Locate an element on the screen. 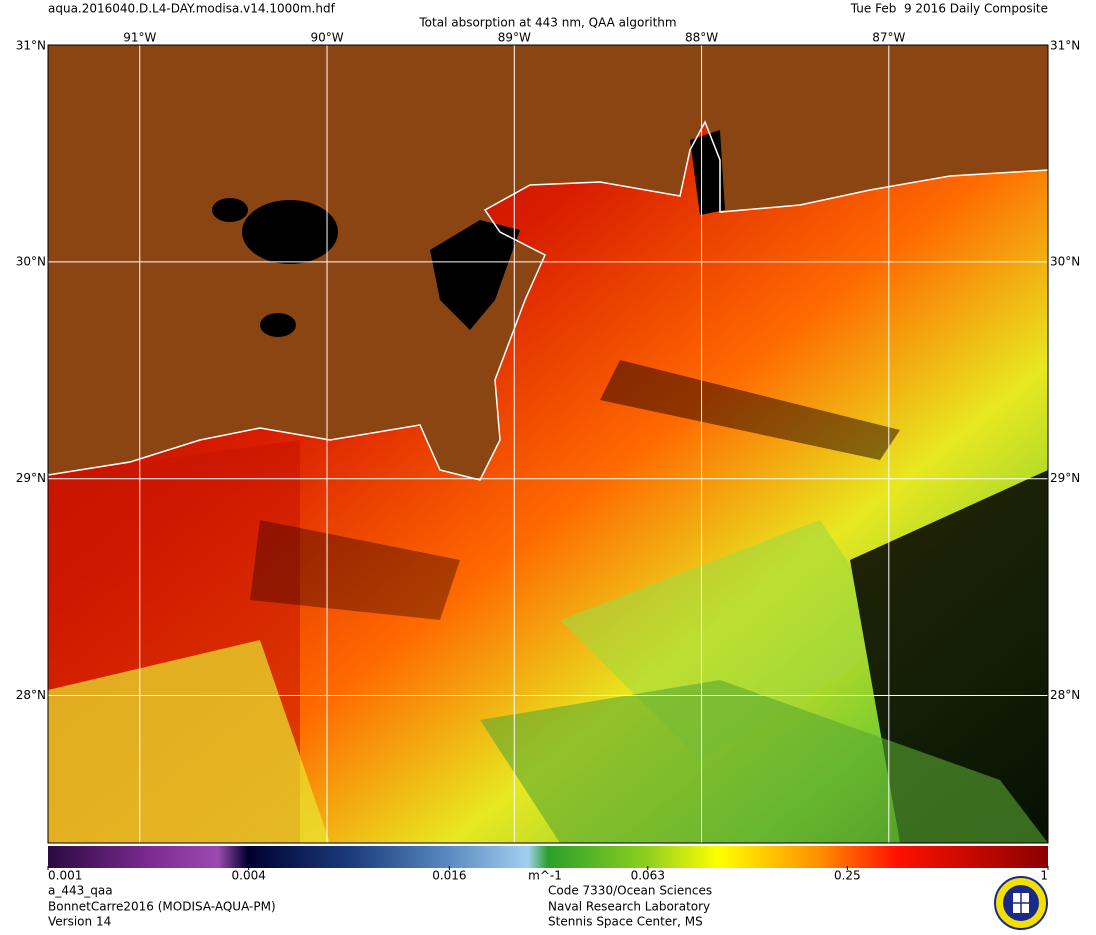  footer-line: BonnetCarre2016 (MODISA-AQUA-PM) is located at coordinates (162, 907).